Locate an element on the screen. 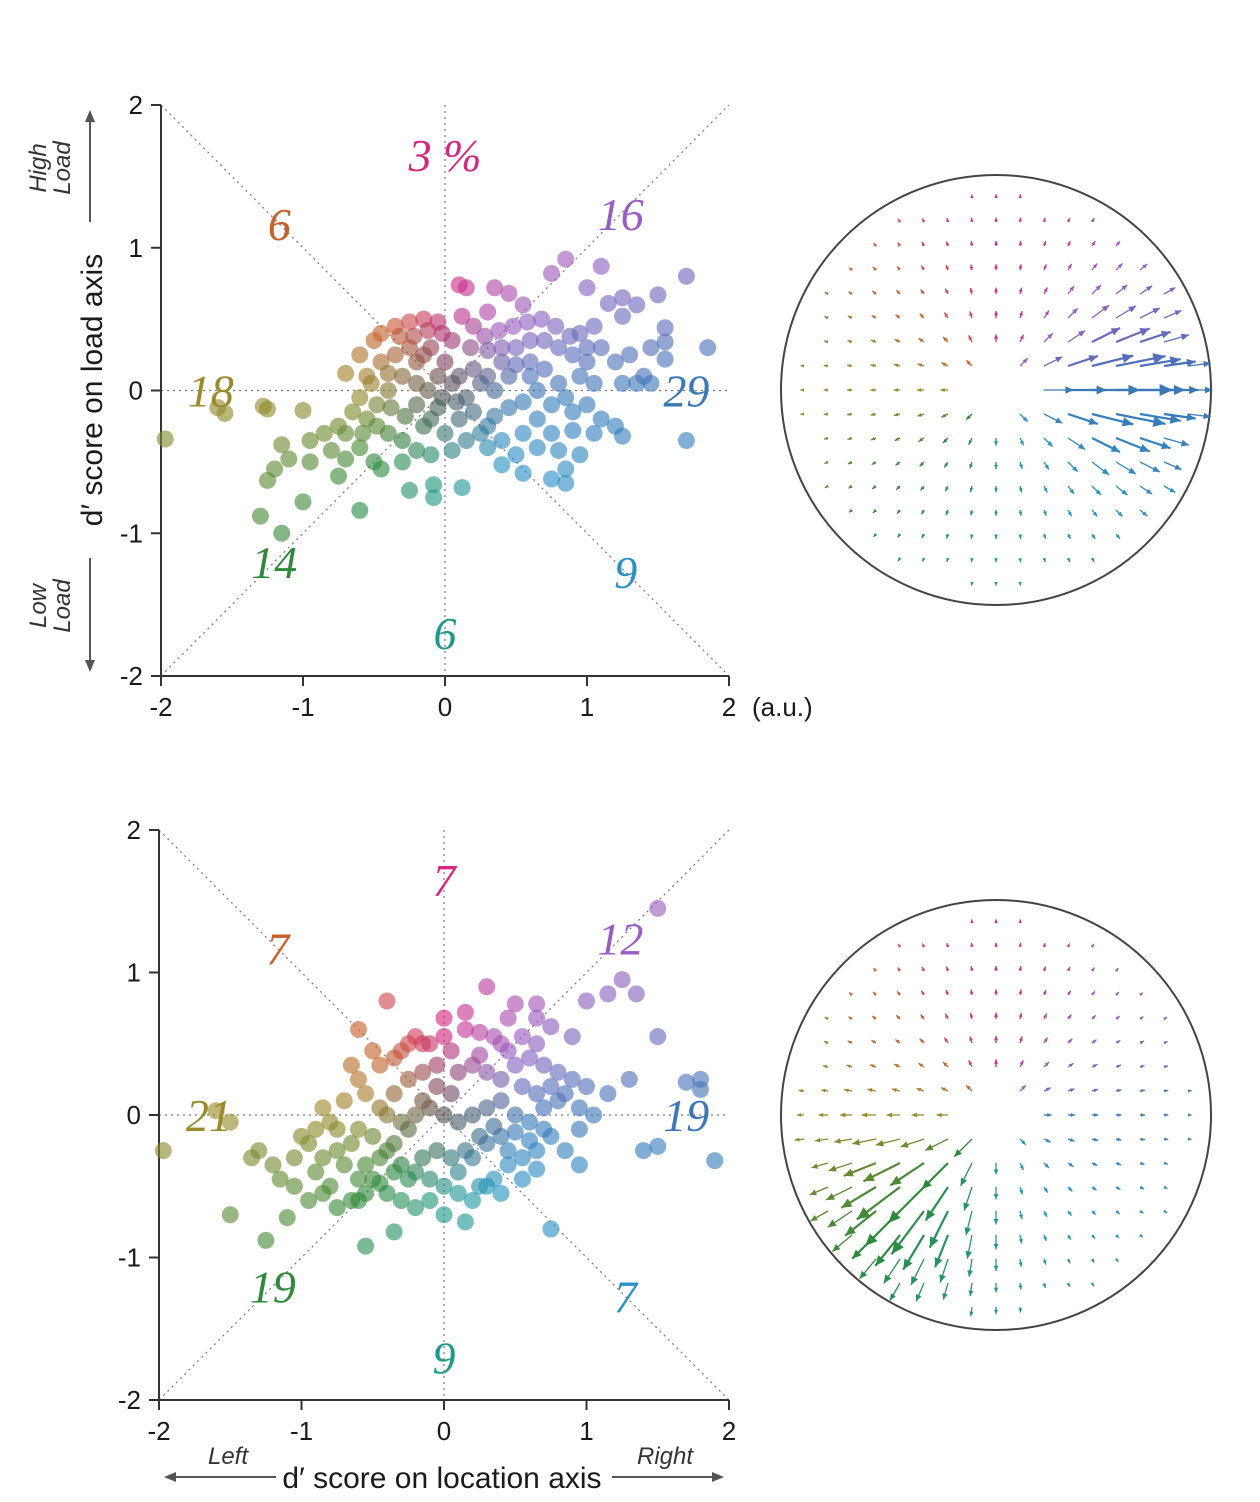 The height and width of the screenshot is (1502, 1260). sector-percent-right: 19 is located at coordinates (686, 1115).